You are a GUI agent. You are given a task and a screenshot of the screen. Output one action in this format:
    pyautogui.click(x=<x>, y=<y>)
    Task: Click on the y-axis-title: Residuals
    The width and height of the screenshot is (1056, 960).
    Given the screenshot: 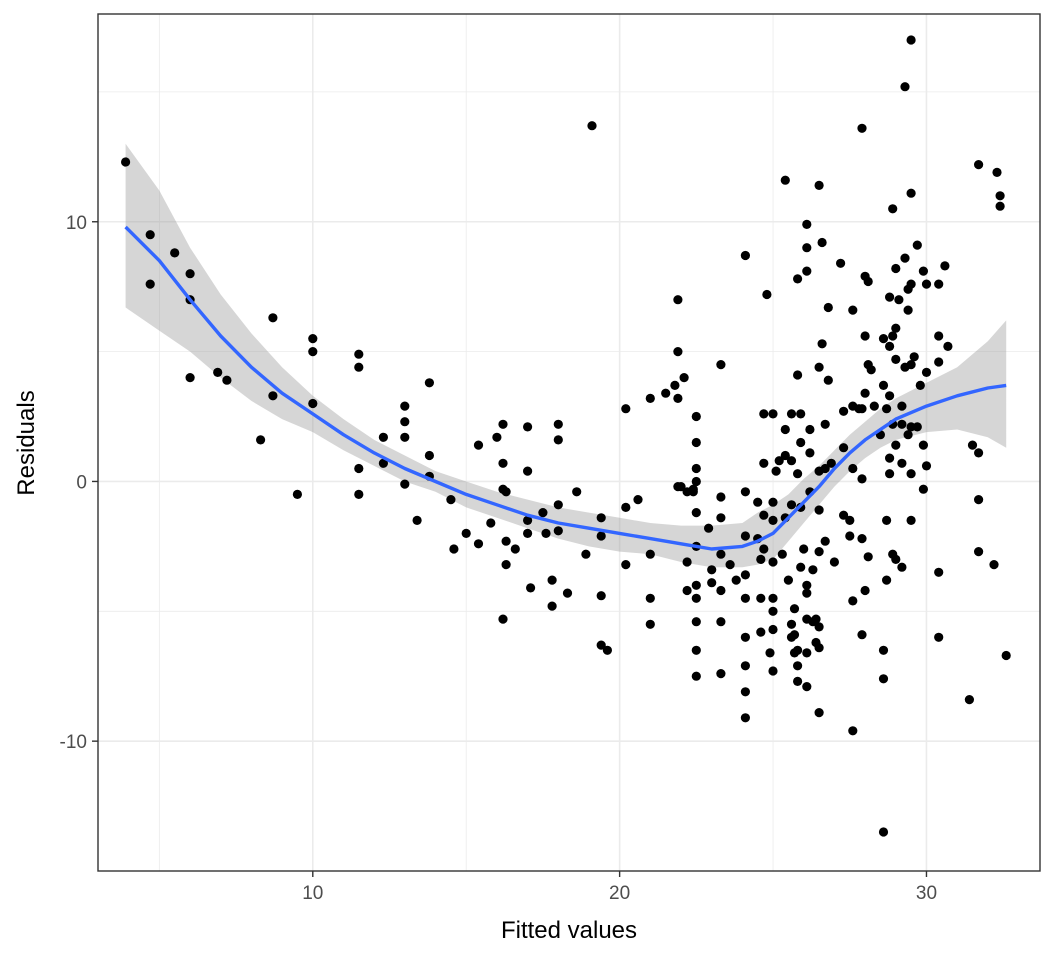 What is the action you would take?
    pyautogui.click(x=26, y=442)
    